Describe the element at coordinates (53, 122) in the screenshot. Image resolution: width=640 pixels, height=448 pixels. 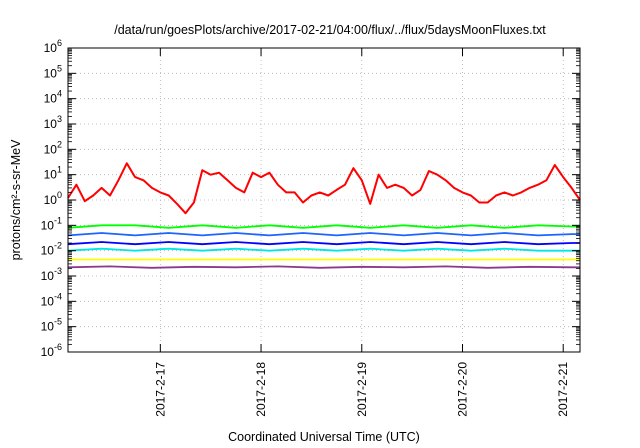
I see `y-tick-label: 10³` at that location.